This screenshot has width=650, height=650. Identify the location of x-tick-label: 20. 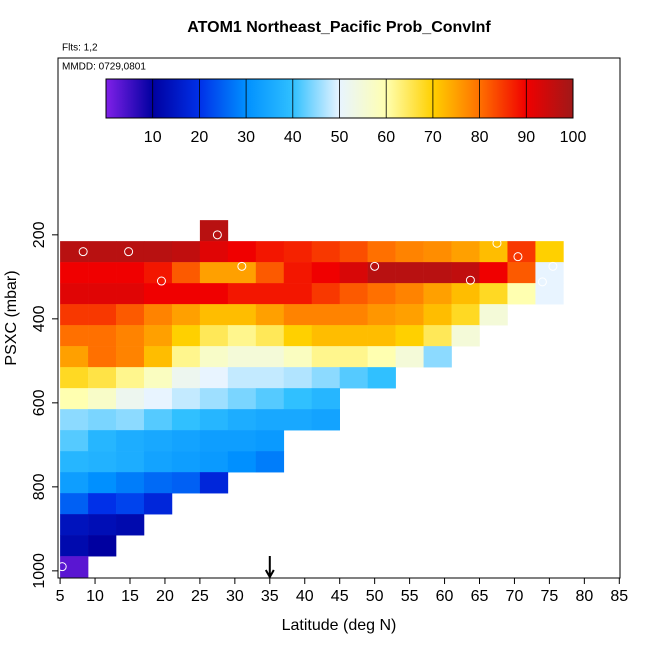
(165, 596).